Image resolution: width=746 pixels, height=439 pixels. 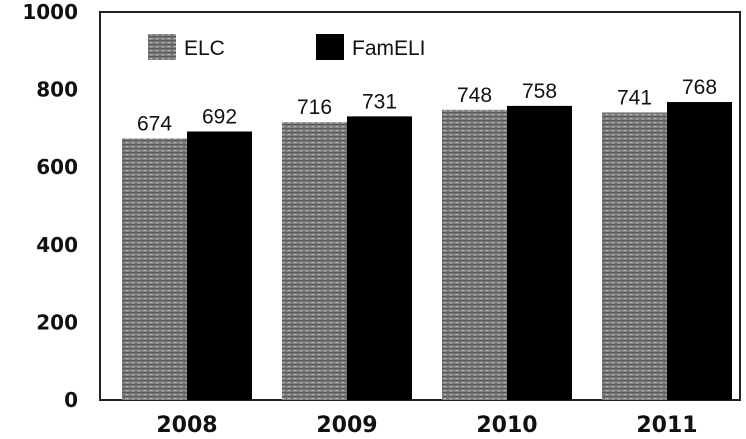 I want to click on data-label-fameli-2011: 768, so click(x=699, y=87).